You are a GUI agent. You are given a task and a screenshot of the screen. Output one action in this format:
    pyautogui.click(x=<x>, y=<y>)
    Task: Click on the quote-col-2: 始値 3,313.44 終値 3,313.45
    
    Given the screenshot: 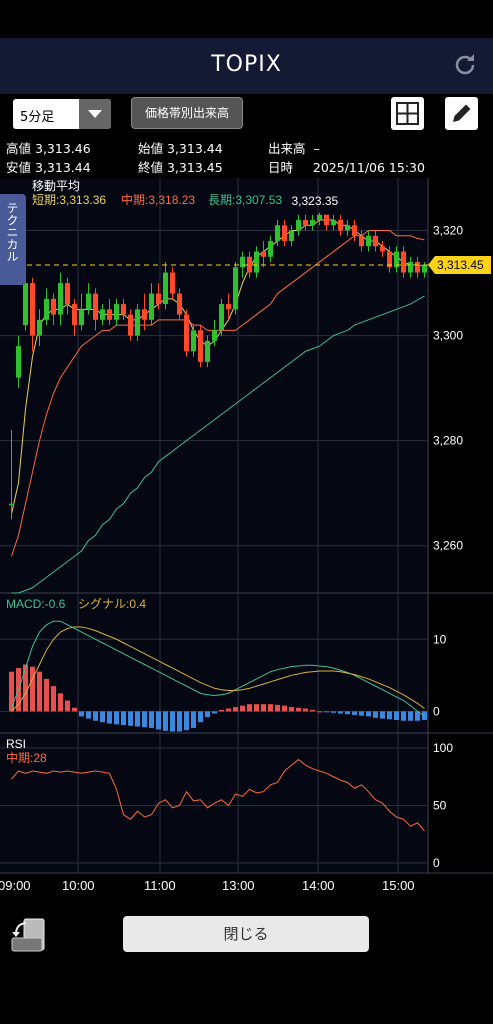 What is the action you would take?
    pyautogui.click(x=180, y=158)
    